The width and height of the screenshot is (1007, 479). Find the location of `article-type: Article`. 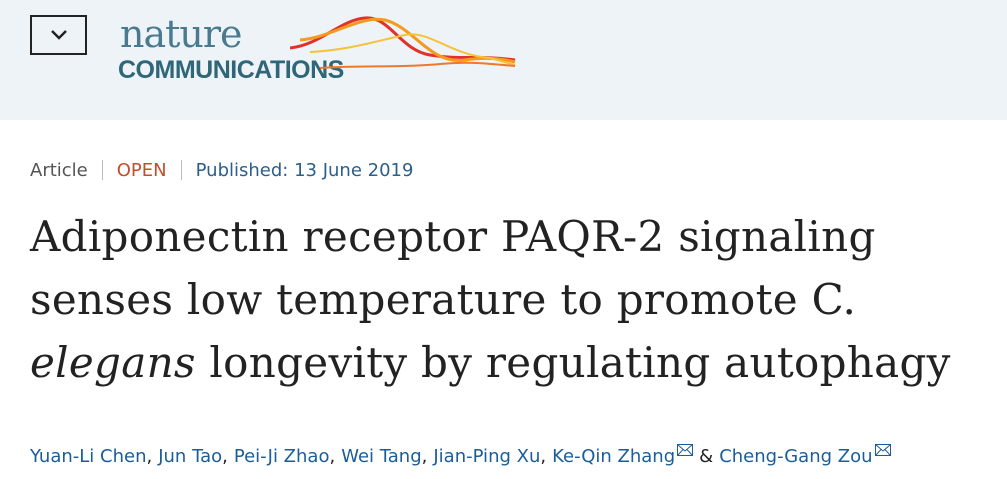

article-type: Article is located at coordinates (59, 170).